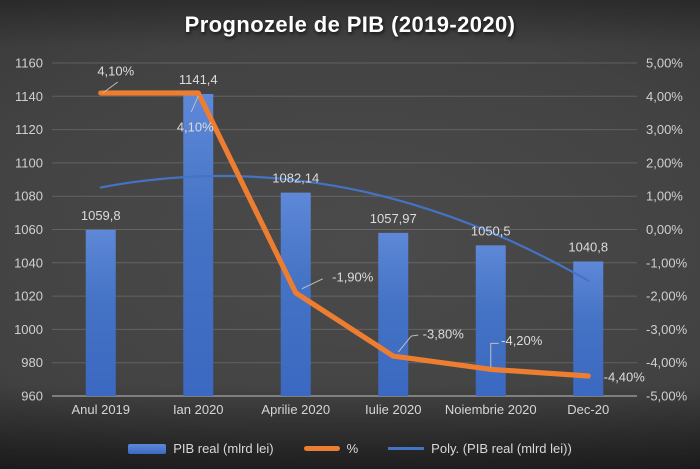  I want to click on legend-item-poly-trend: Poly. (PIB real (mlrd lei)), so click(480, 448).